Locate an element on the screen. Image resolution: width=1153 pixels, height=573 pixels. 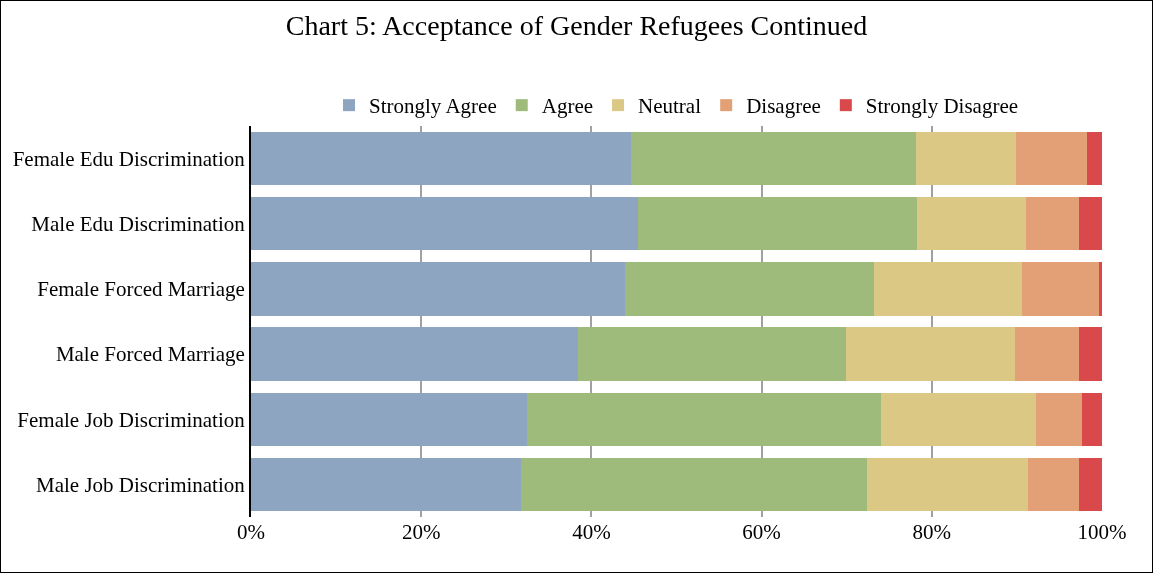
legend-label: Strongly Agree is located at coordinates (433, 106).